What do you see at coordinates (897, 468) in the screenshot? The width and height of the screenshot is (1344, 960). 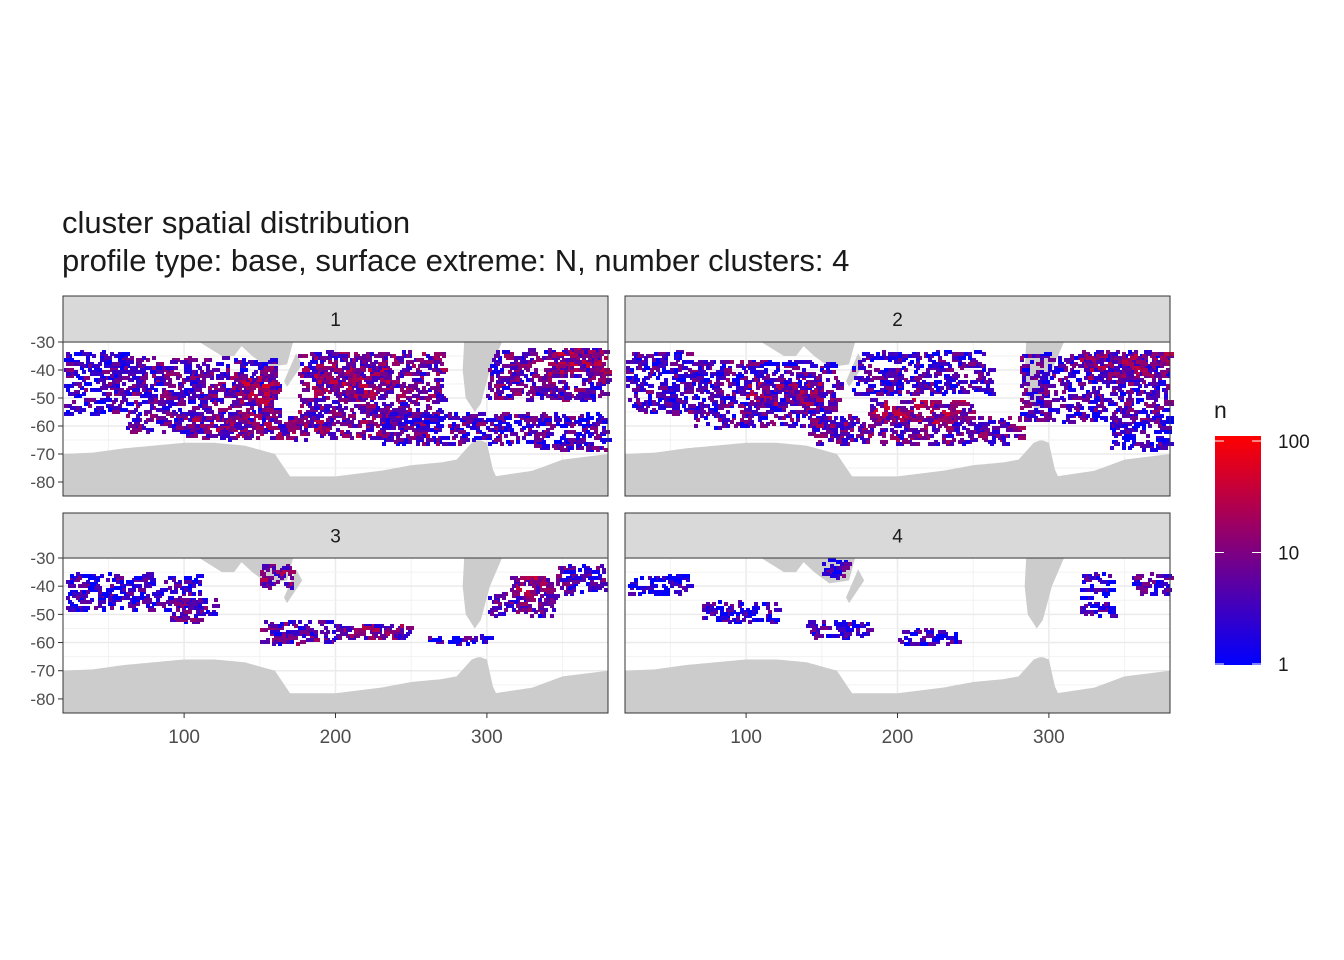 I see `land-antarctica` at bounding box center [897, 468].